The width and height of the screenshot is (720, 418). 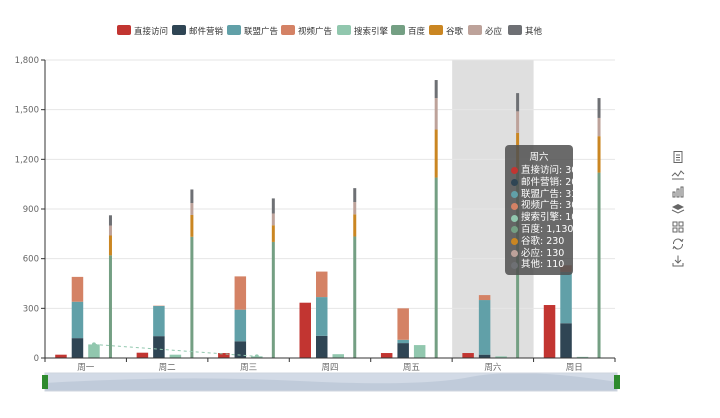 What do you see at coordinates (678, 227) in the screenshot?
I see `tiled-icon` at bounding box center [678, 227].